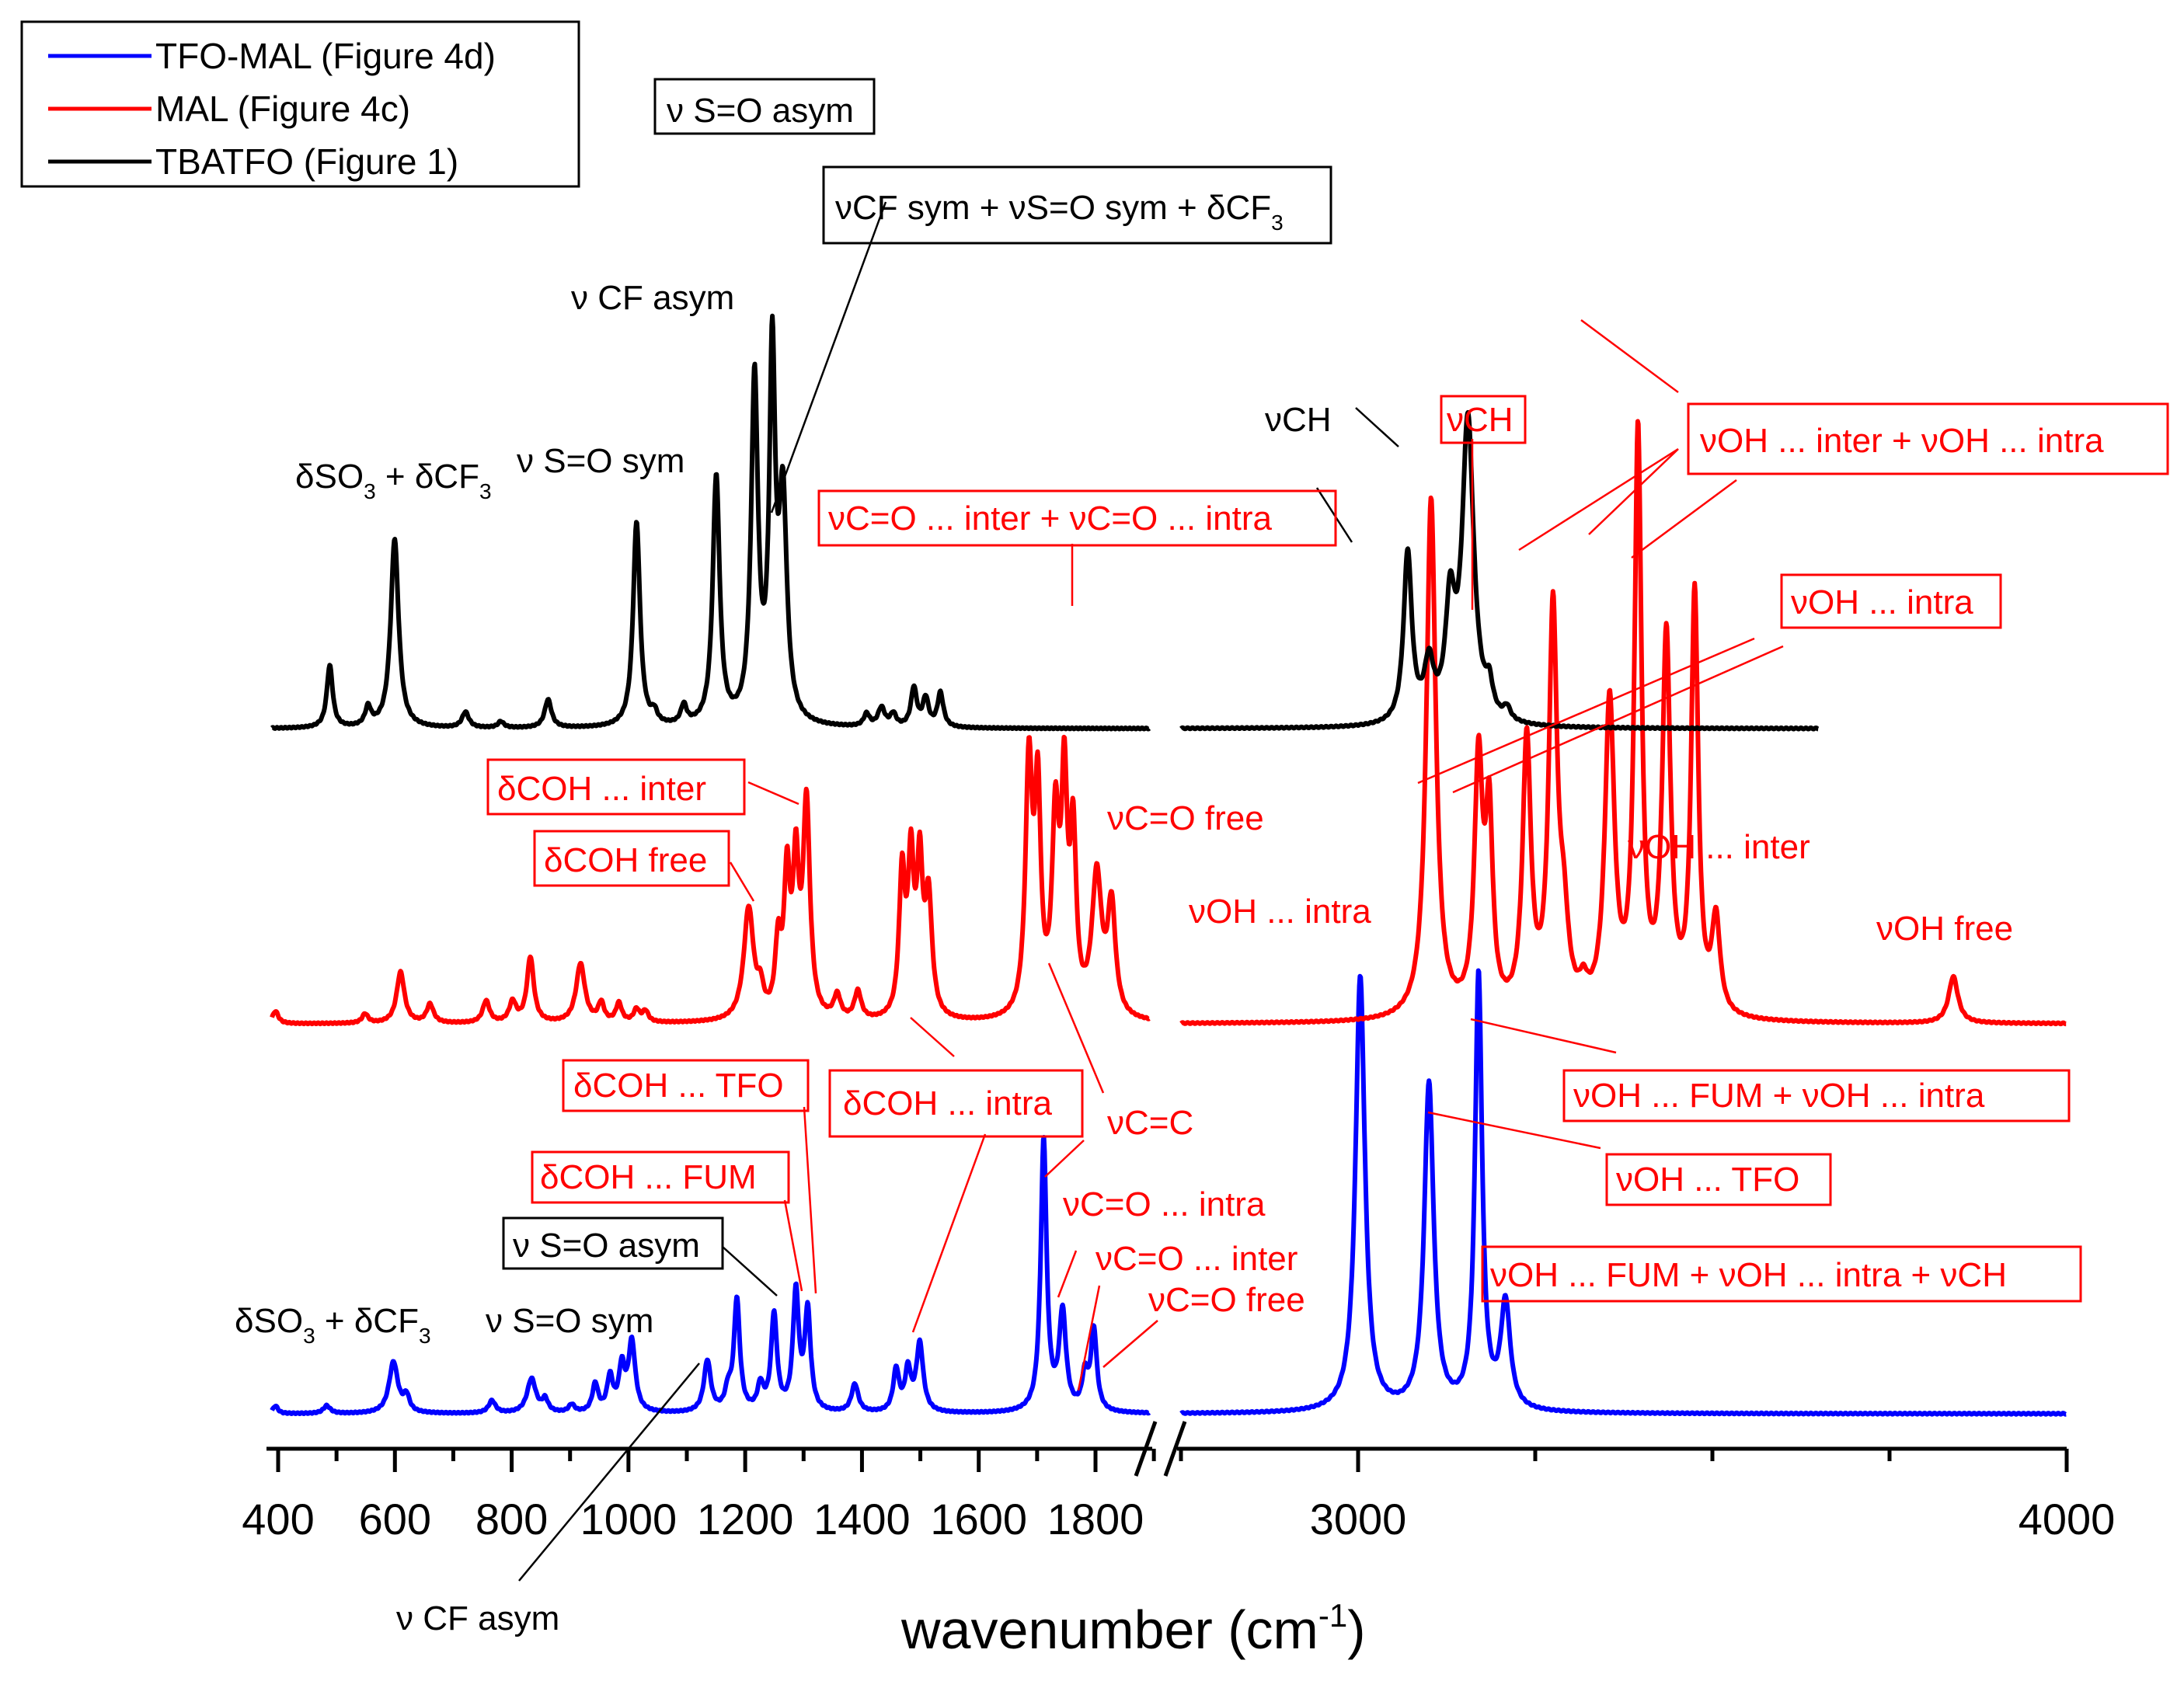 Image resolution: width=2184 pixels, height=1681 pixels. I want to click on x-tick-label: 4000, so click(2067, 1519).